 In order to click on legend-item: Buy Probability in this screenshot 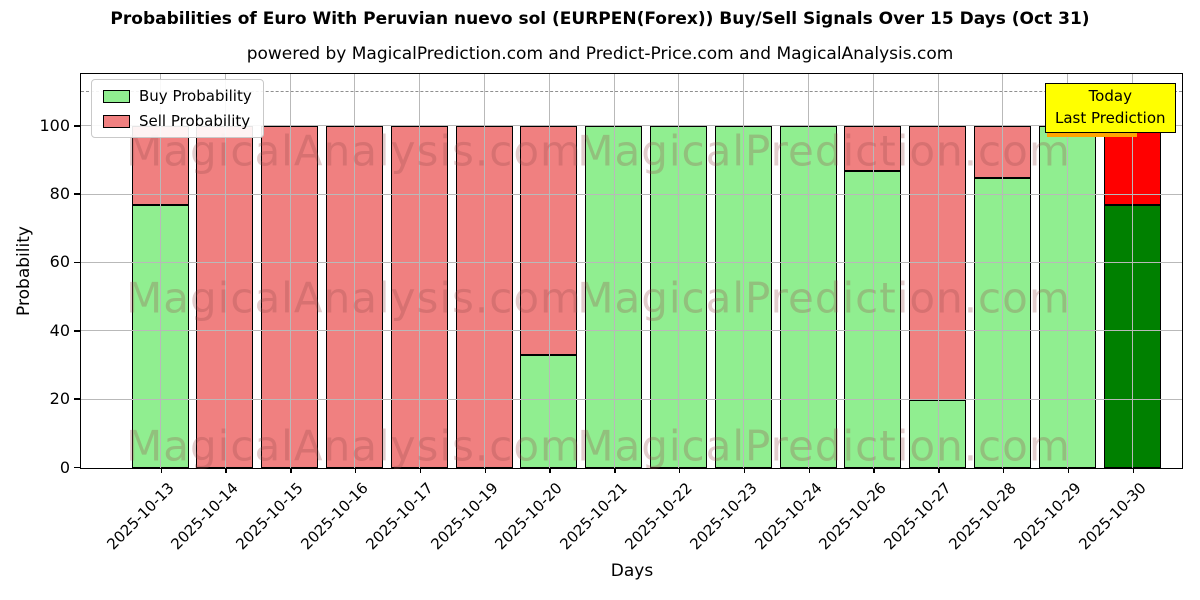, I will do `click(177, 96)`.